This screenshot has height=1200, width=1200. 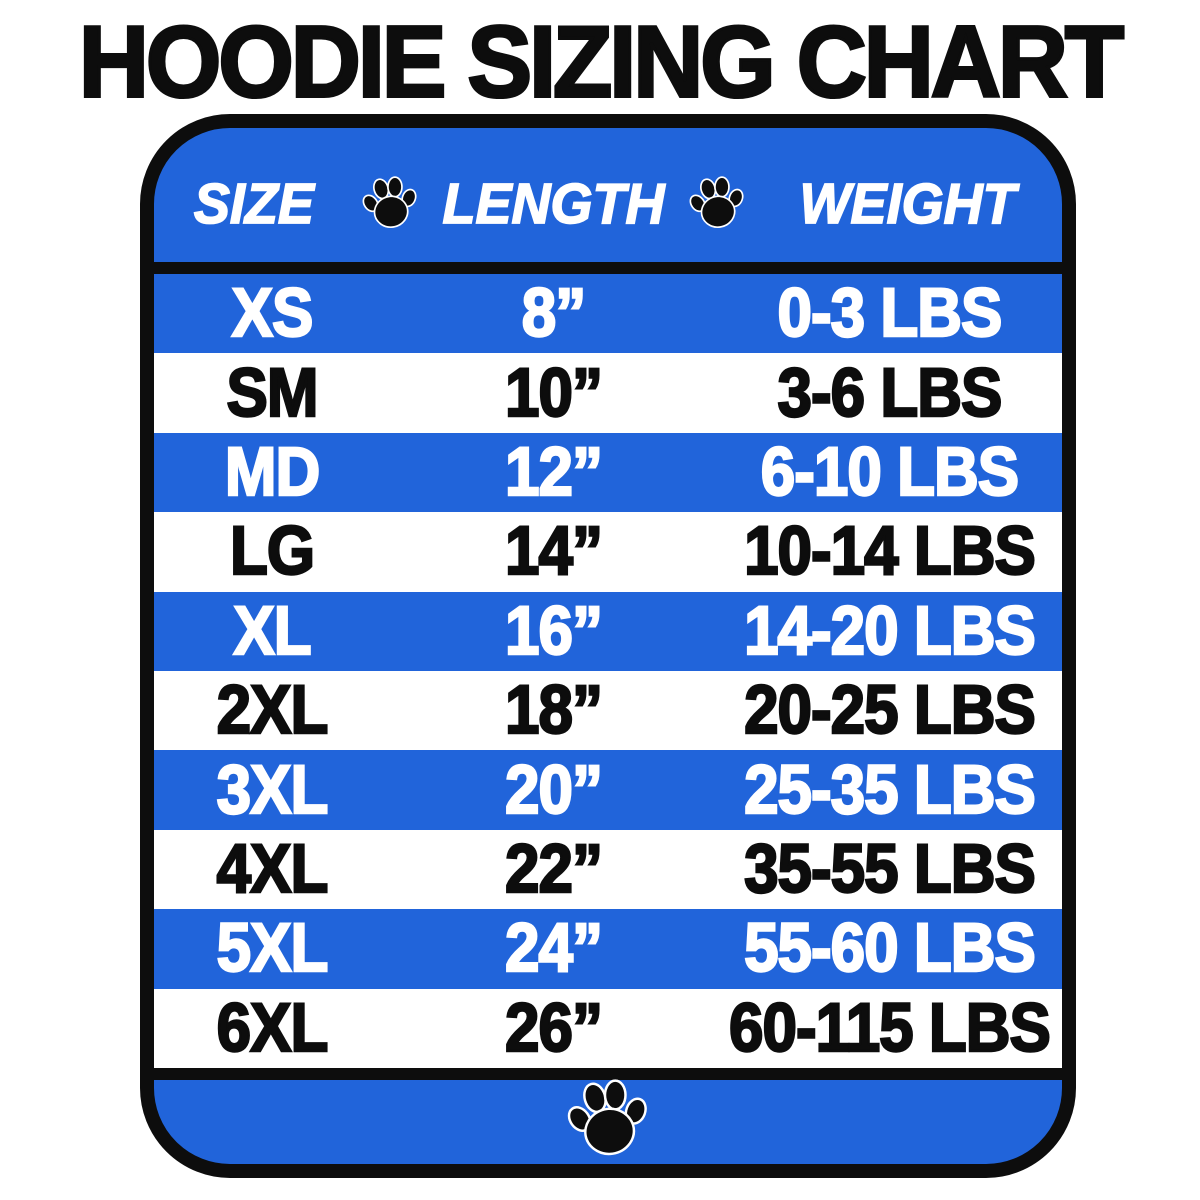 I want to click on table-footer, so click(x=608, y=1122).